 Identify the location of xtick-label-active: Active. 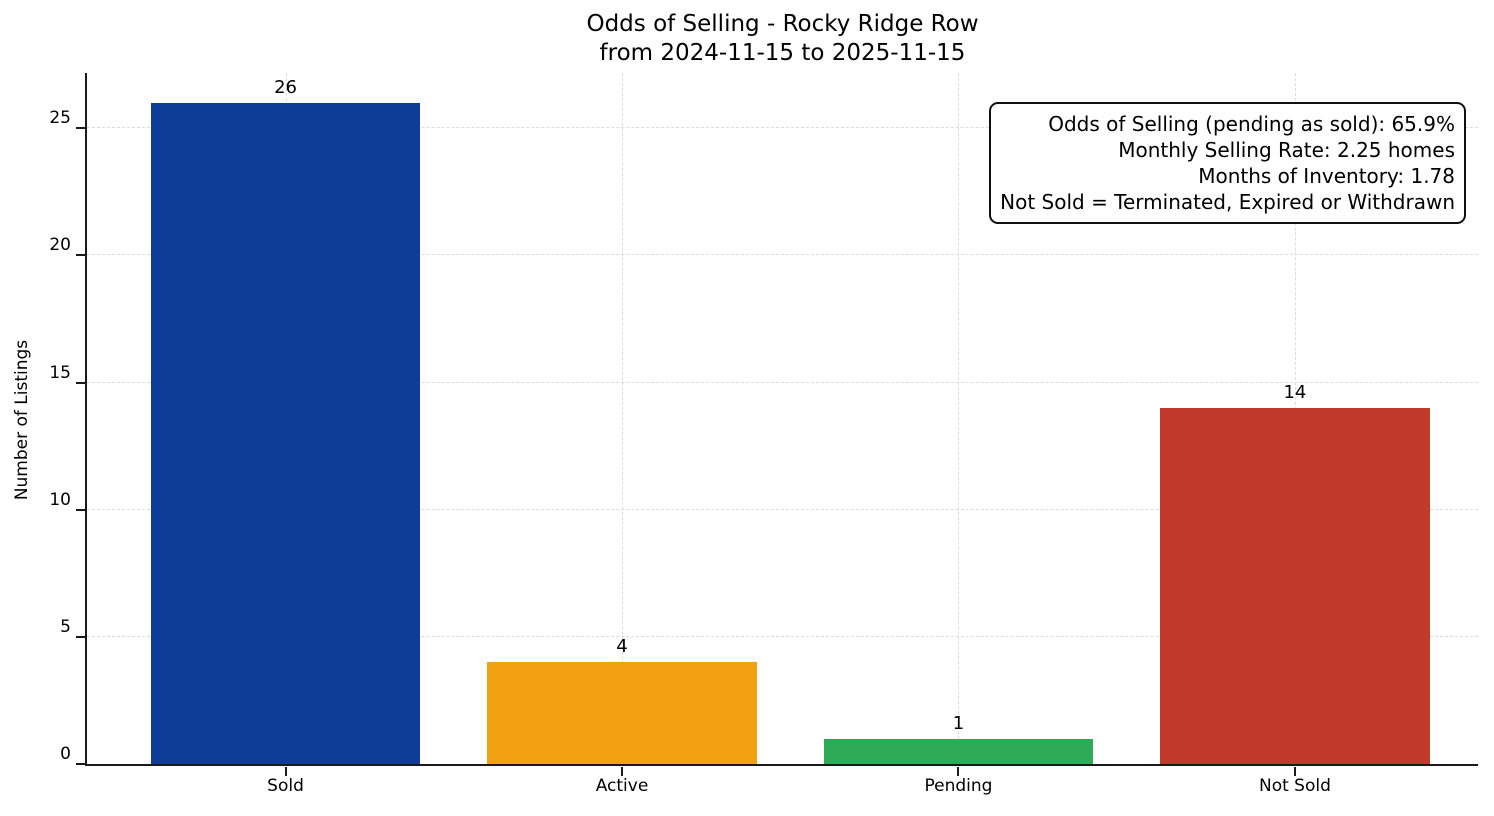
(622, 786).